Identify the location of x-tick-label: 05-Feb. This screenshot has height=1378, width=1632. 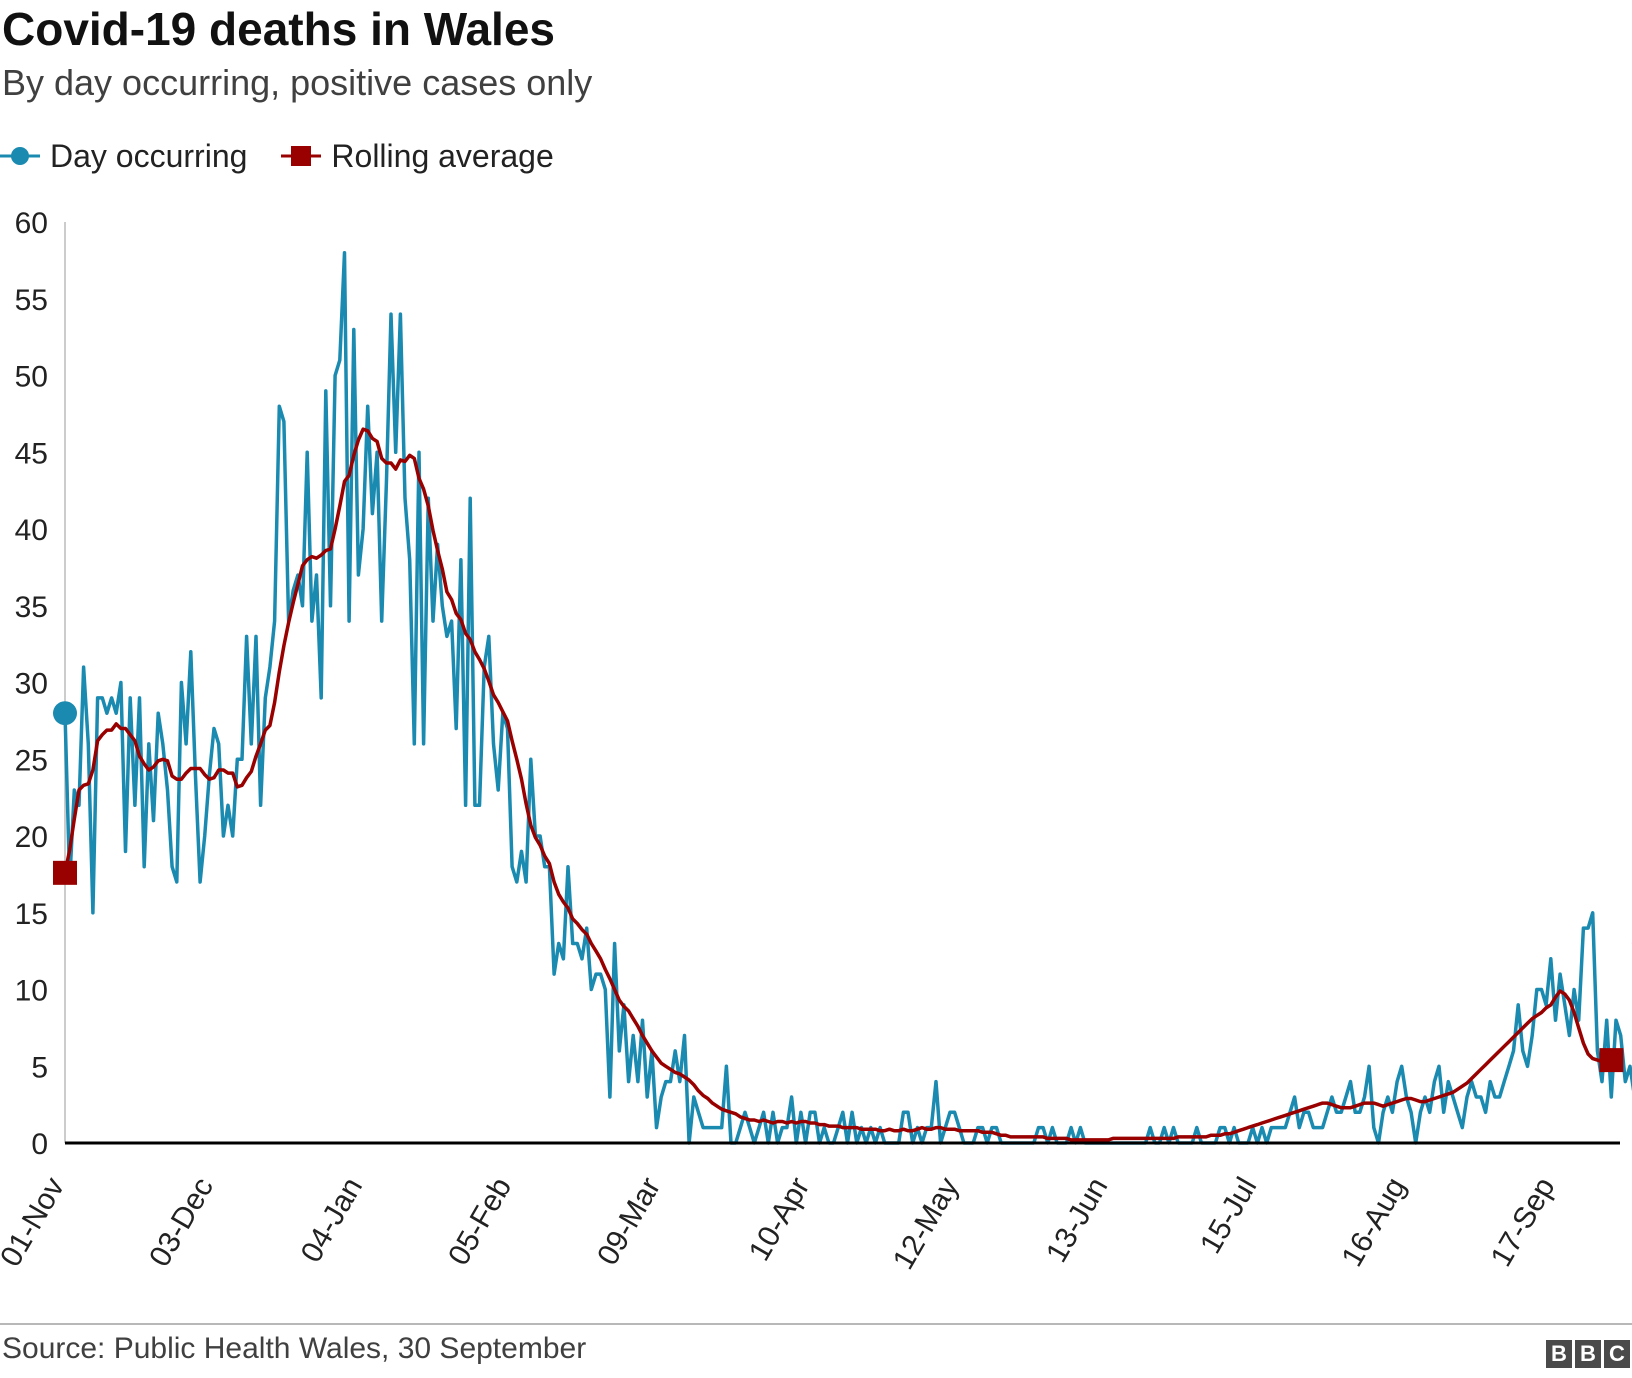
(480, 1221).